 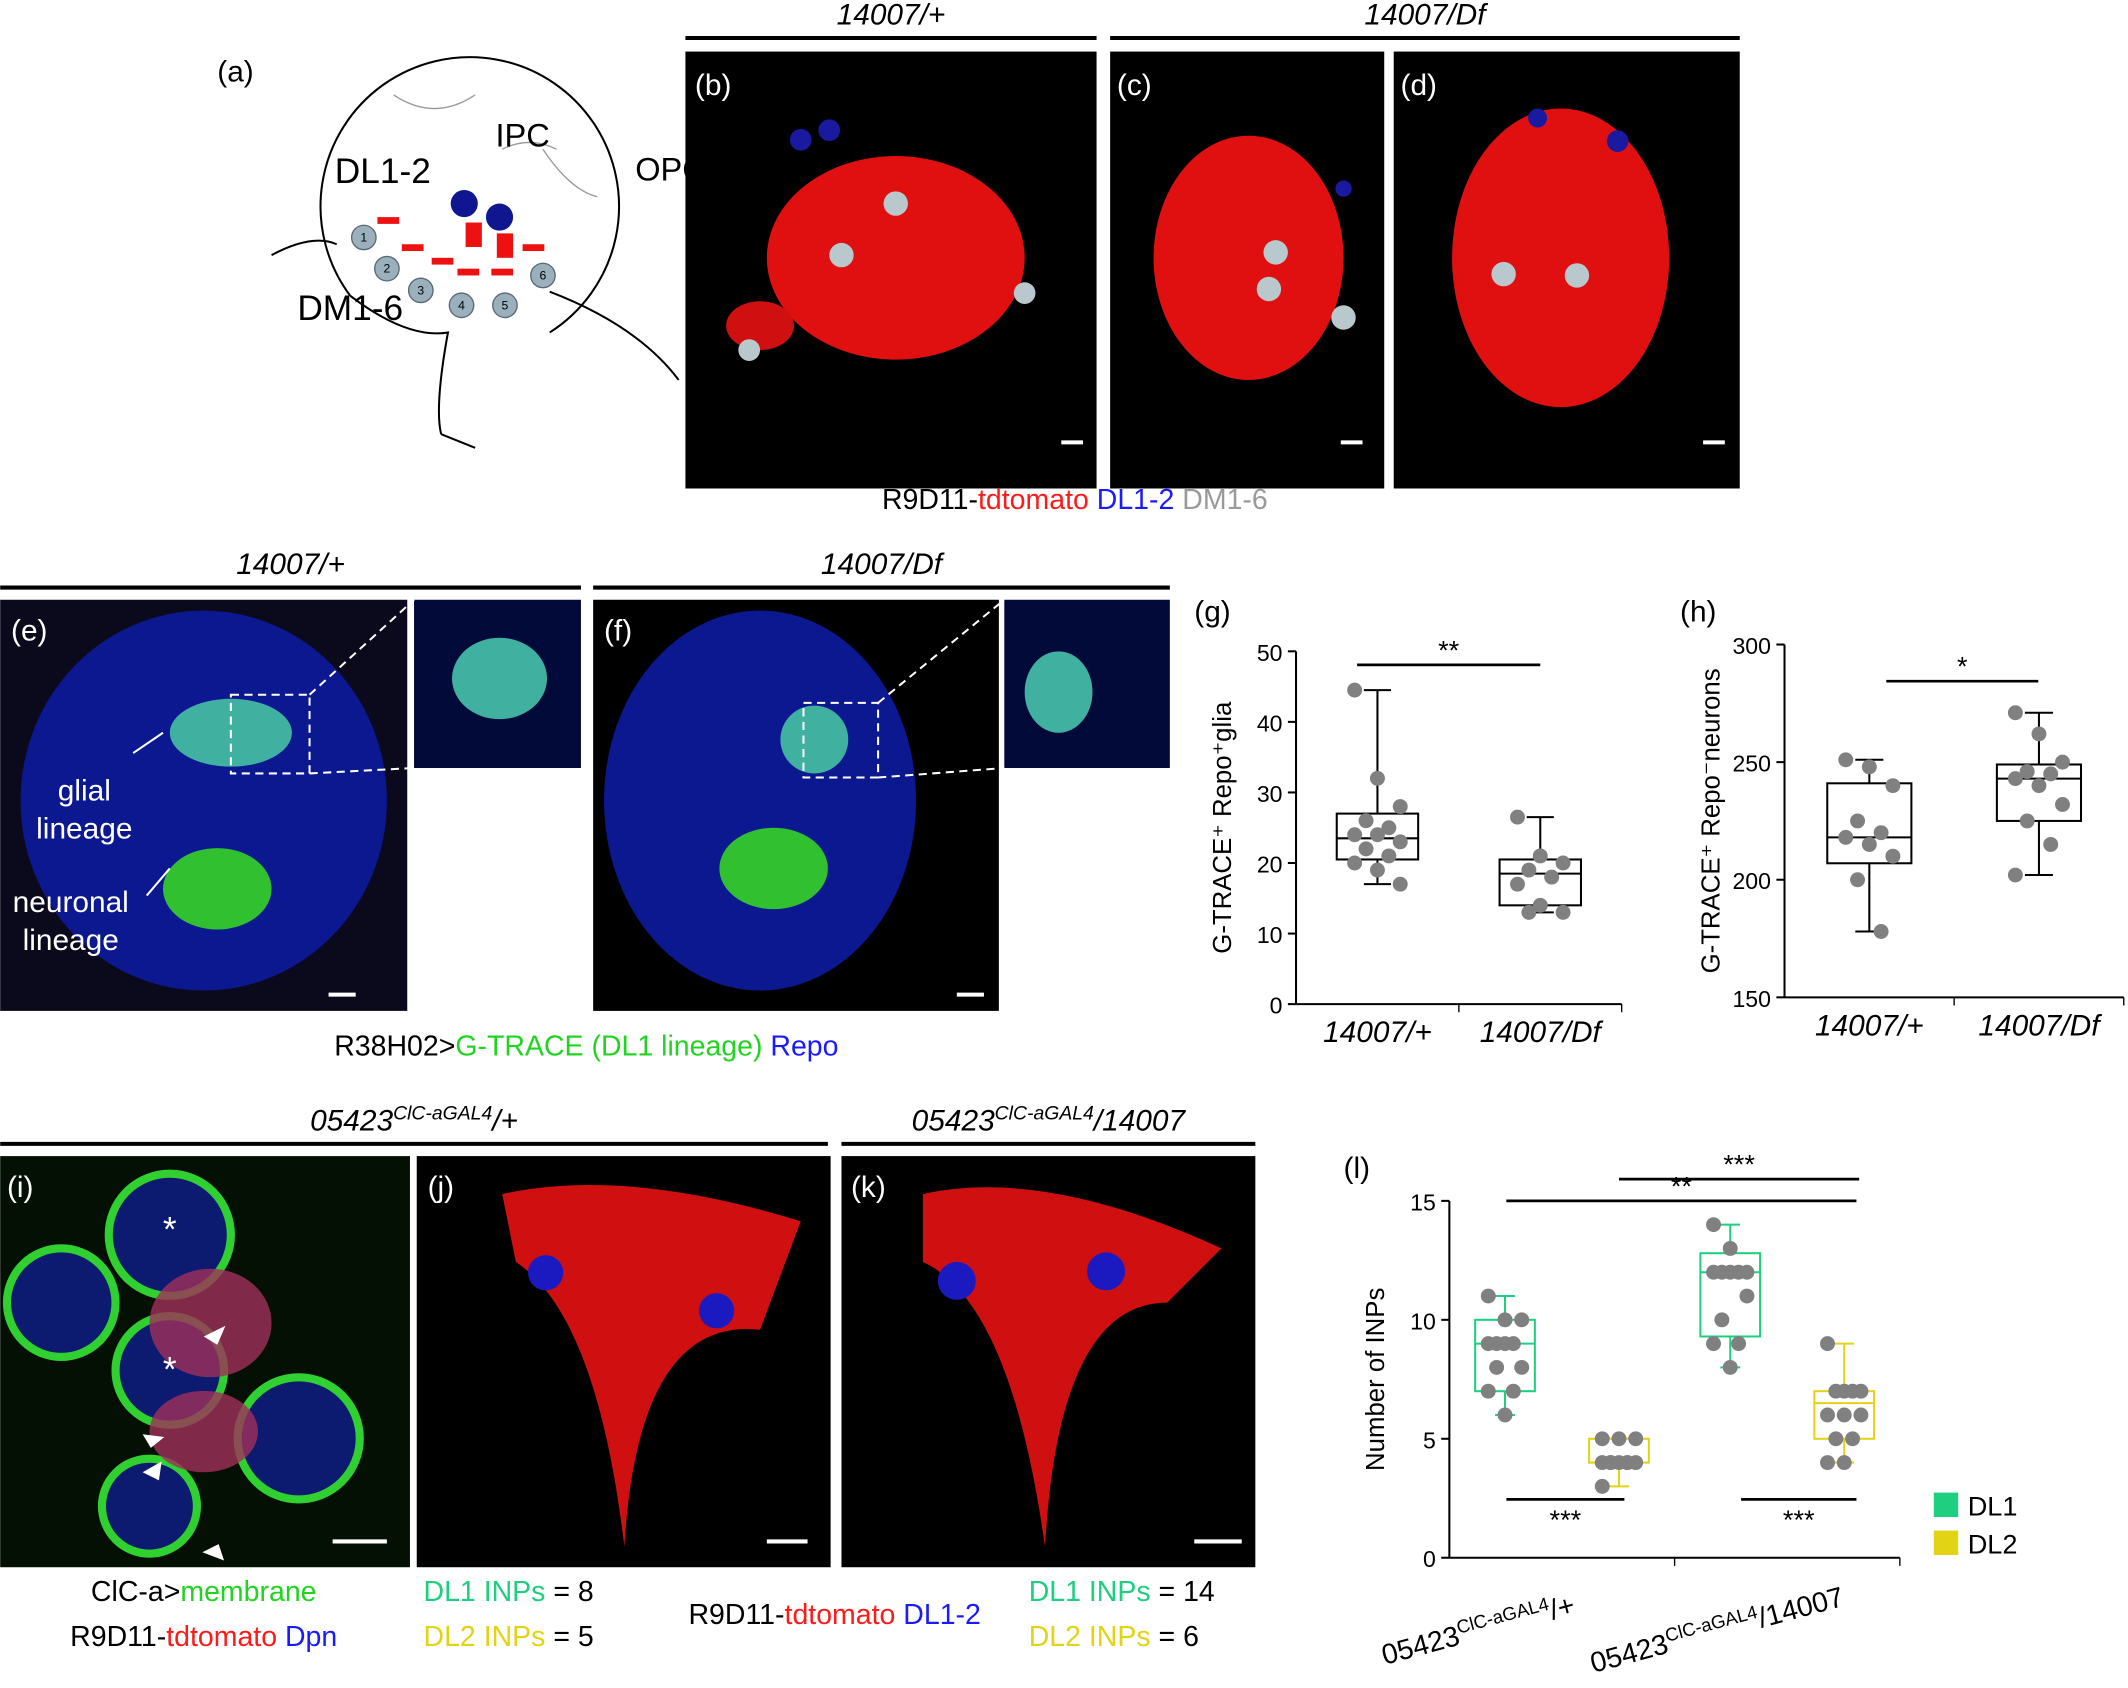 What do you see at coordinates (504, 1120) in the screenshot?
I see `genotype-header-rest: /+` at bounding box center [504, 1120].